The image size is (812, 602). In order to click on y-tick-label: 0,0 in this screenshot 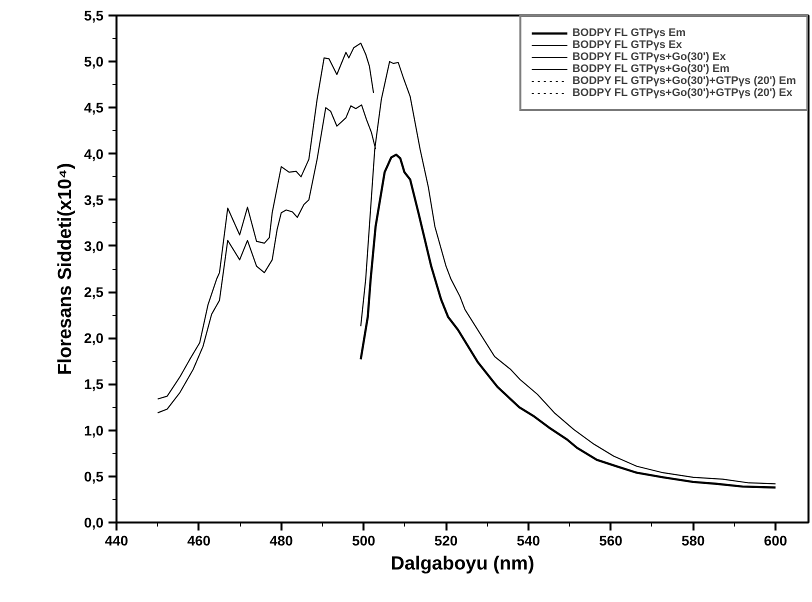, I will do `click(94, 522)`.